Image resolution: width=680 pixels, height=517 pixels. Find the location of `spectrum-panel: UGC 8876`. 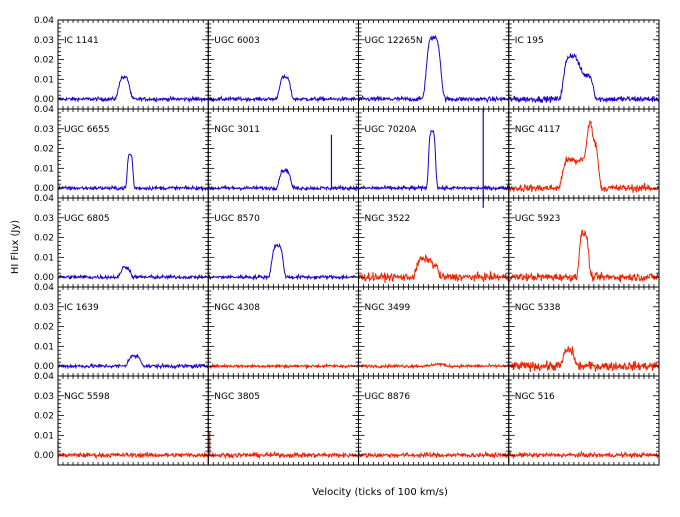

spectrum-panel: UGC 8876 is located at coordinates (434, 420).